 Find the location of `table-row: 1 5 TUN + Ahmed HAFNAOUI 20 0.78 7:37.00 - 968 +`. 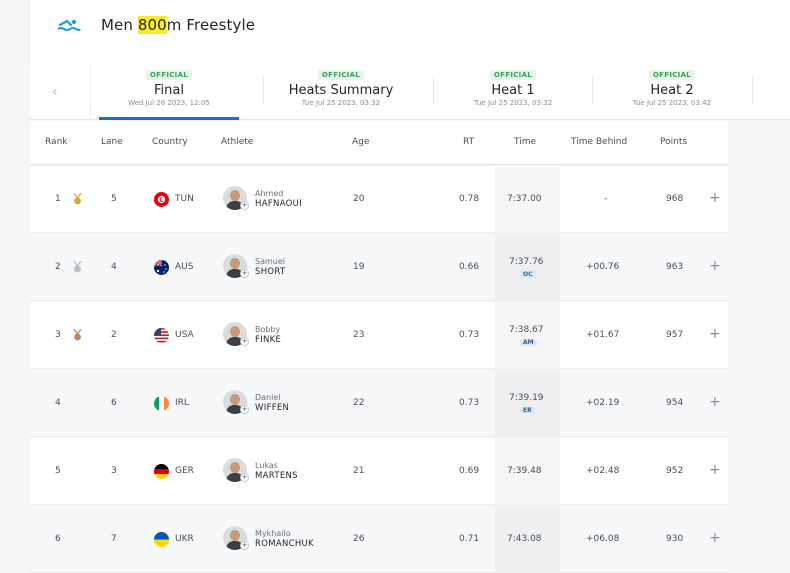

table-row: 1 5 TUN + Ahmed HAFNAOUI 20 0.78 7:37.00 - 968 + is located at coordinates (379, 199).